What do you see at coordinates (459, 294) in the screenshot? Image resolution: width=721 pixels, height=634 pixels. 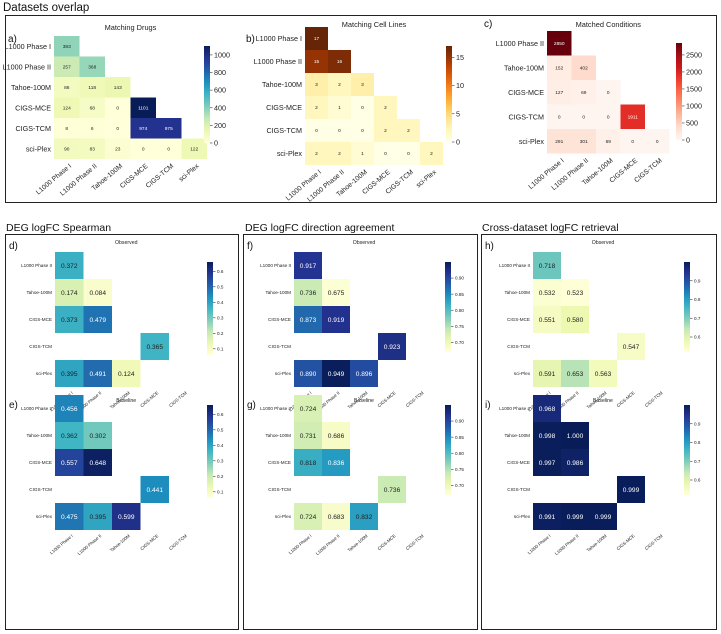 I see `colorbar-tick-label: 0.85` at bounding box center [459, 294].